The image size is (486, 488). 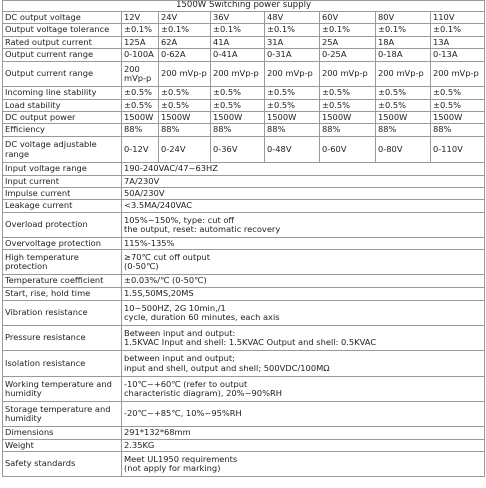 What do you see at coordinates (62, 262) in the screenshot?
I see `spec-label: High temperature protection` at bounding box center [62, 262].